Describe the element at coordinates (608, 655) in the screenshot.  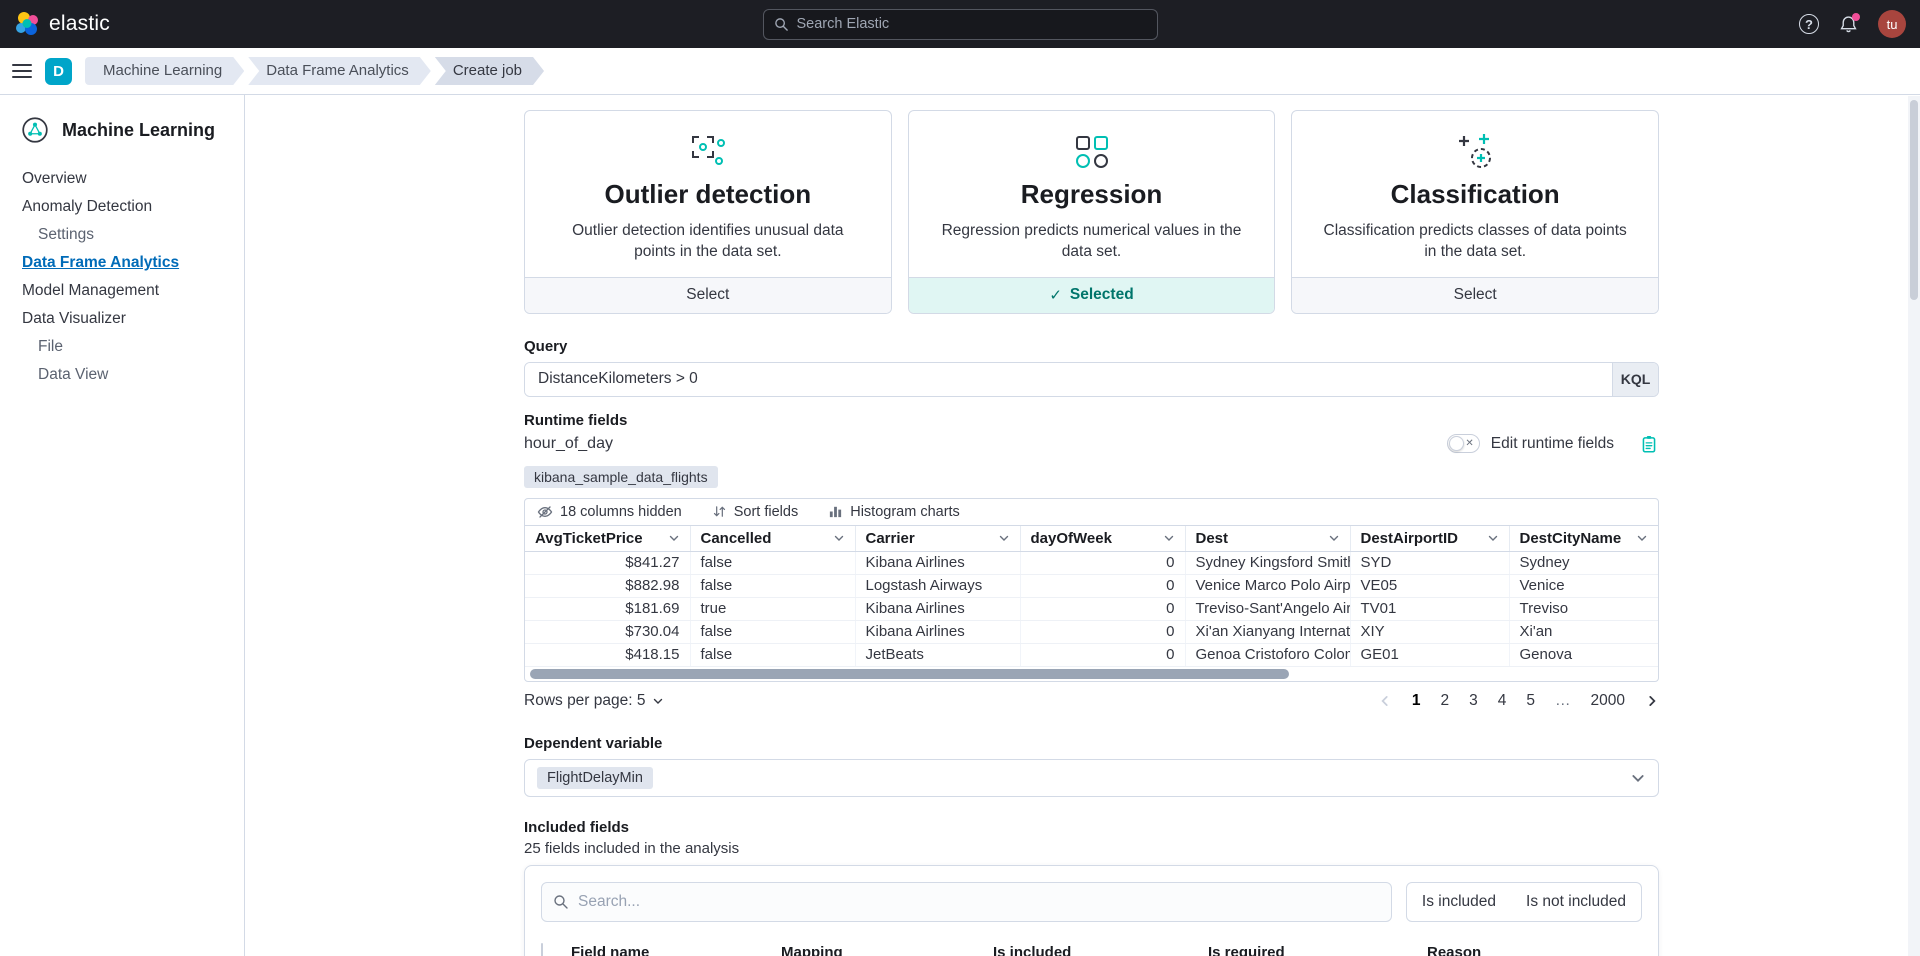
I see `cell: $418.15` at that location.